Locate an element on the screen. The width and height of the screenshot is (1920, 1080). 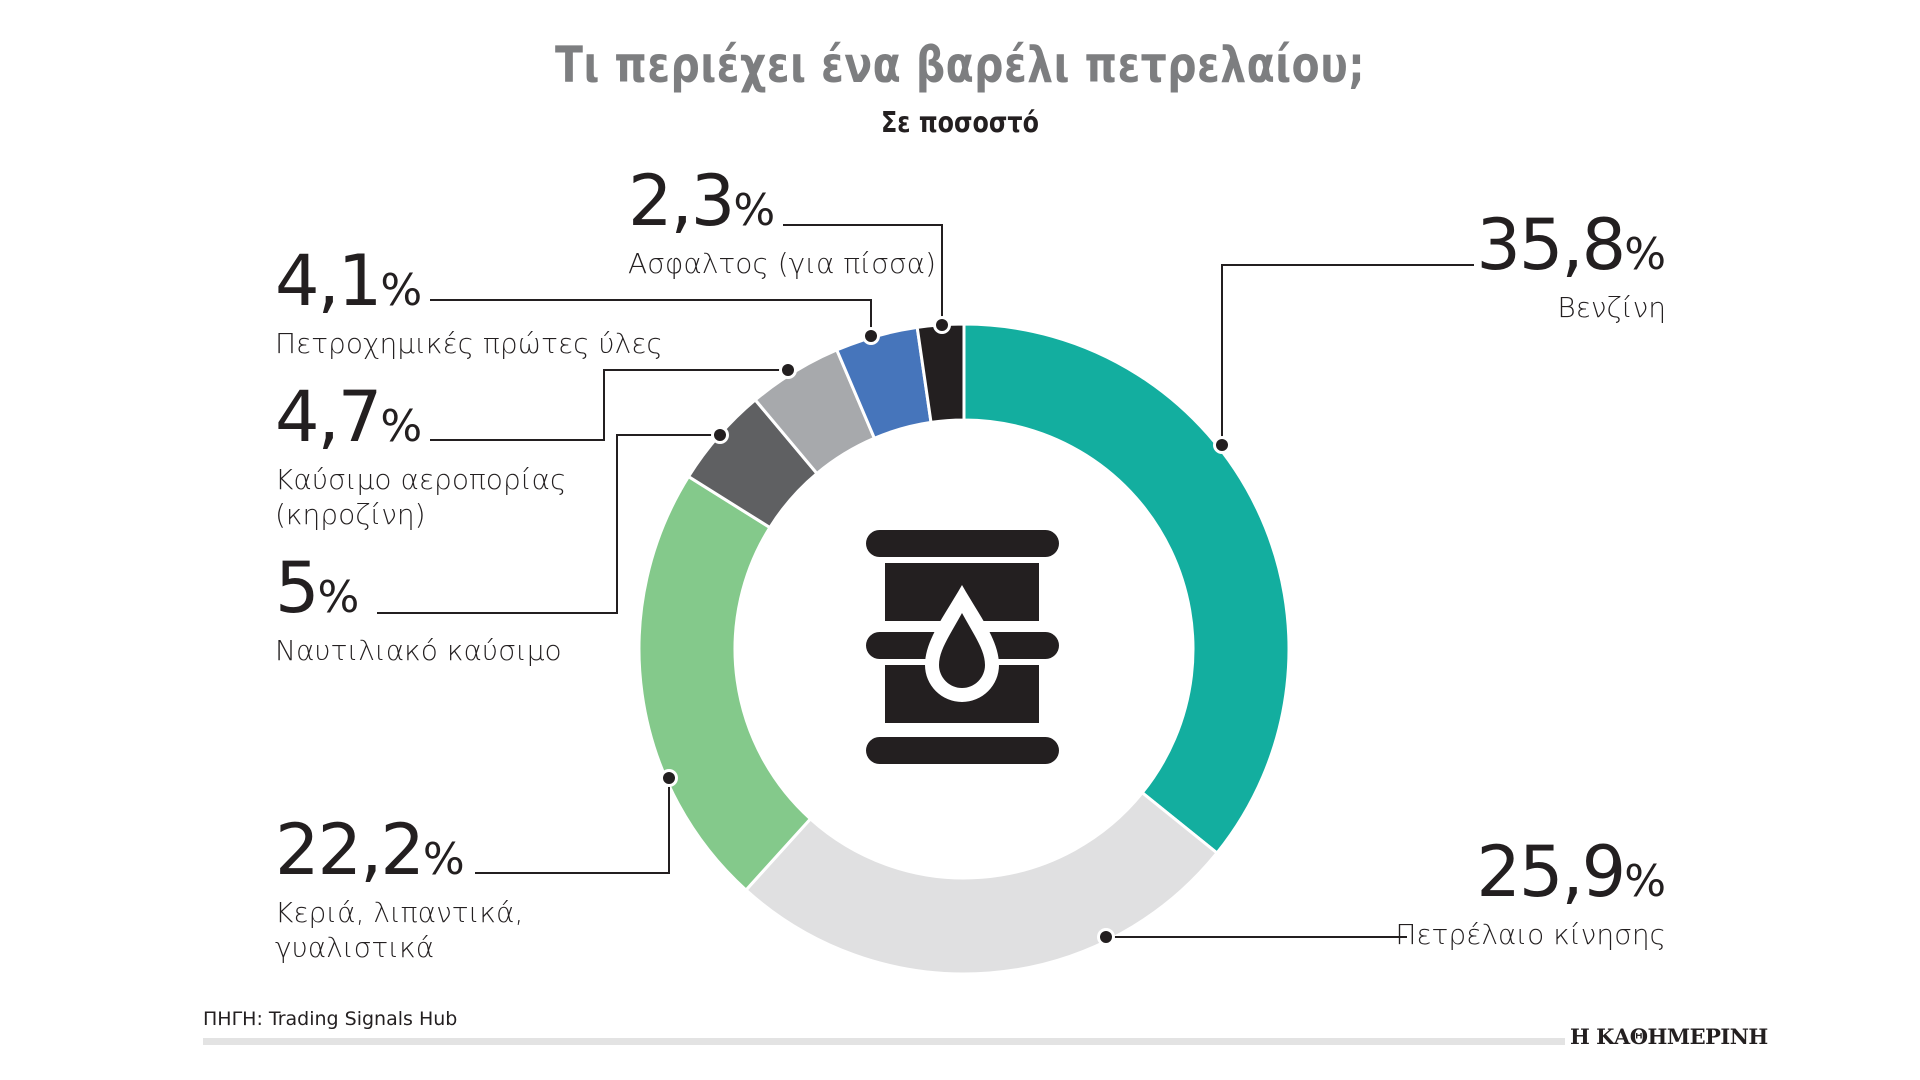
chart-title: Τι περιέχει ένα βαρέλι πετρελαίου; is located at coordinates (960, 65).